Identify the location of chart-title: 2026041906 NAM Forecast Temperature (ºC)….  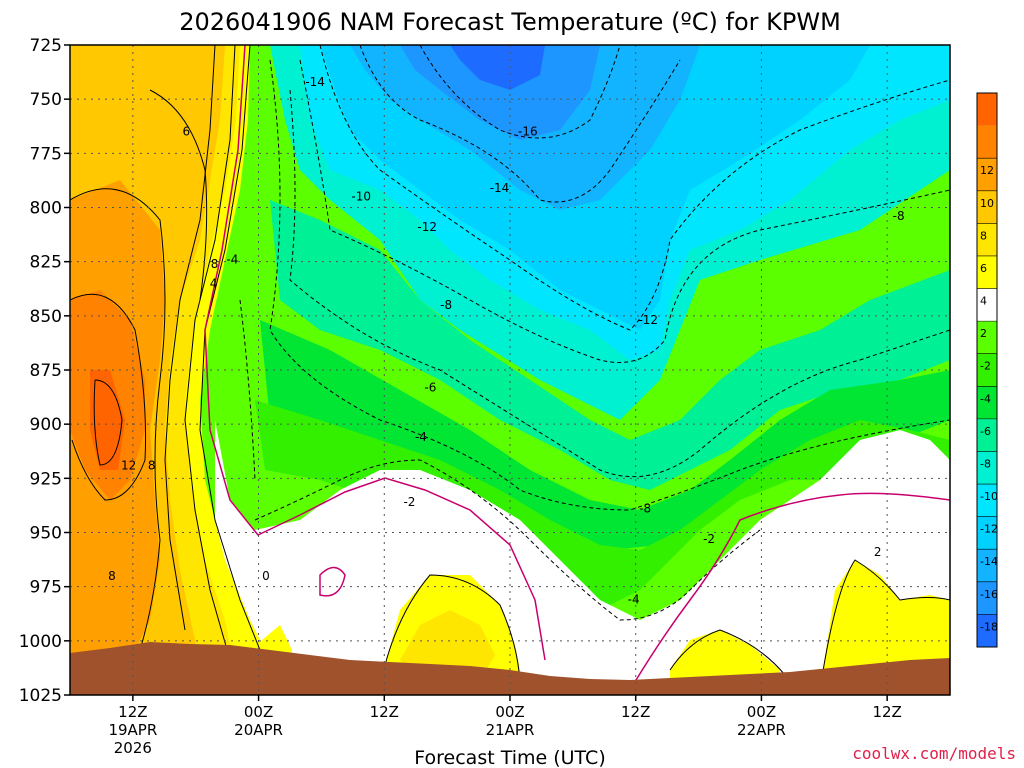
(510, 22).